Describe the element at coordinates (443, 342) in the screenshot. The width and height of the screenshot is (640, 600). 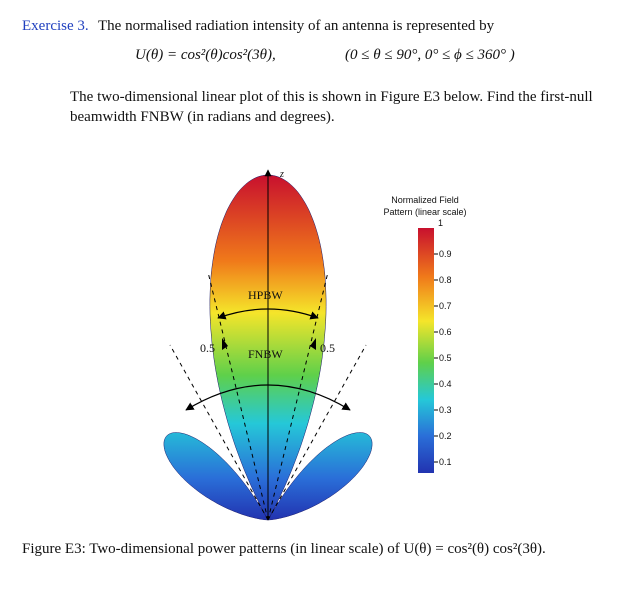
I see `colorbar-ticks: 1 0.9 0.8 0.7 0.6 0.5 0.4 0.3 0.2 0.1` at that location.